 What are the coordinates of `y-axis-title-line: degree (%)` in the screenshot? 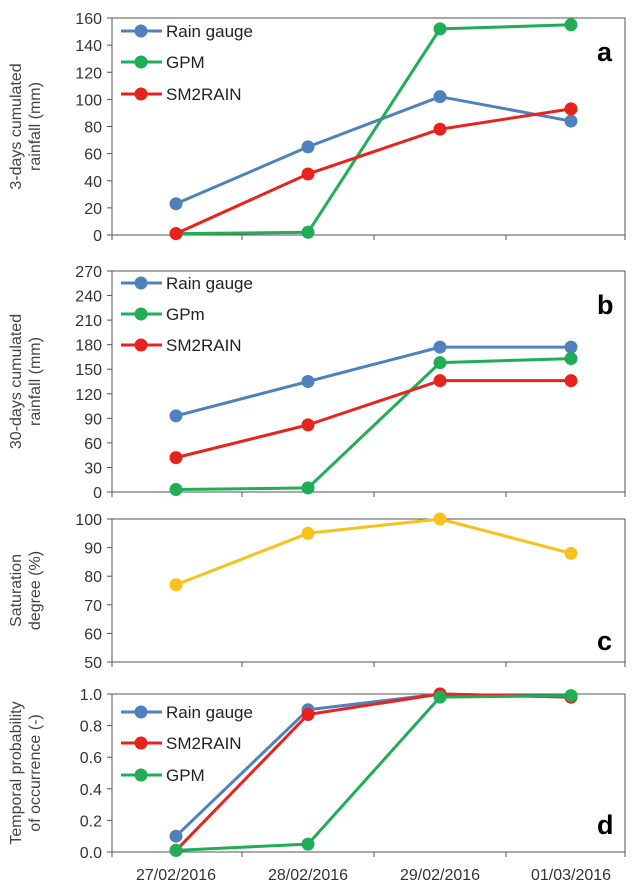 It's located at (35, 590).